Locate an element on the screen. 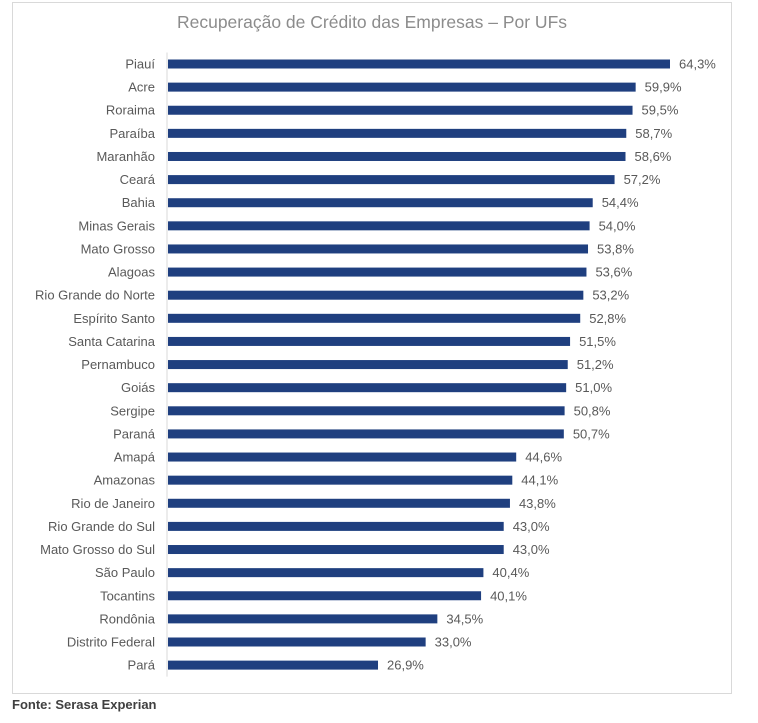  value-label: 58,7% is located at coordinates (653, 133).